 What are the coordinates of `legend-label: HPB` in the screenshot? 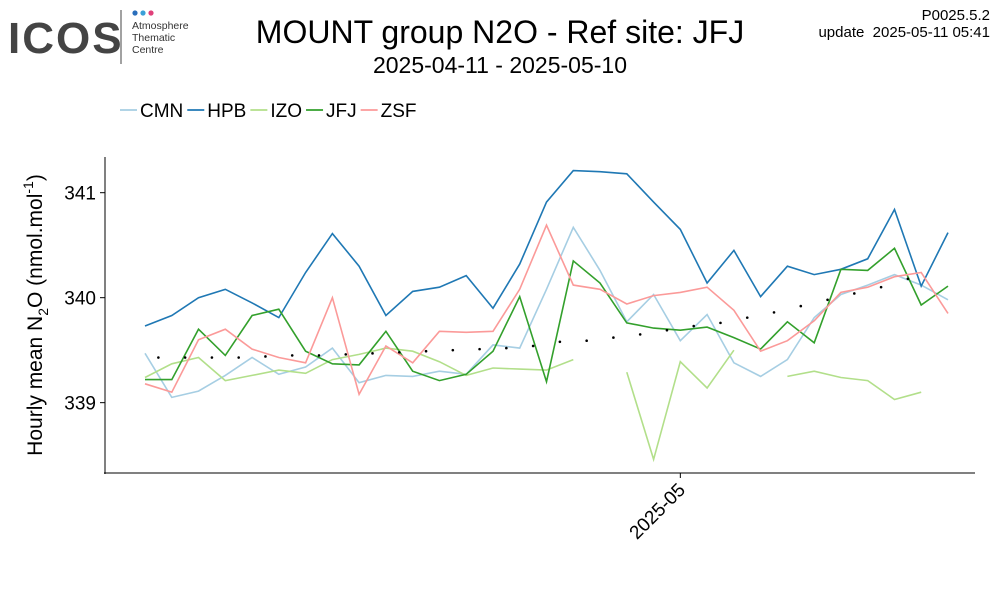 It's located at (226, 111).